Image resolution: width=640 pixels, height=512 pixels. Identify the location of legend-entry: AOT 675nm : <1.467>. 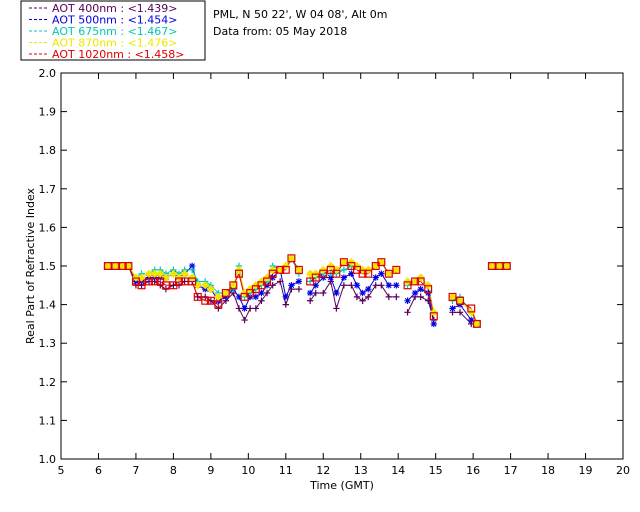
(115, 31).